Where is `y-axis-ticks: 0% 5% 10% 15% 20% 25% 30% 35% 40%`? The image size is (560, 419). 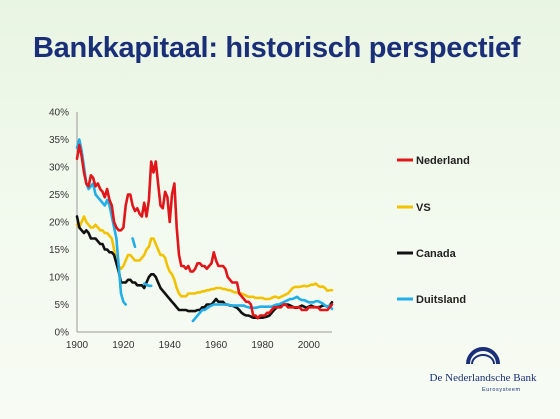
y-axis-ticks: 0% 5% 10% 15% 20% 25% 30% 35% 40% is located at coordinates (59, 223).